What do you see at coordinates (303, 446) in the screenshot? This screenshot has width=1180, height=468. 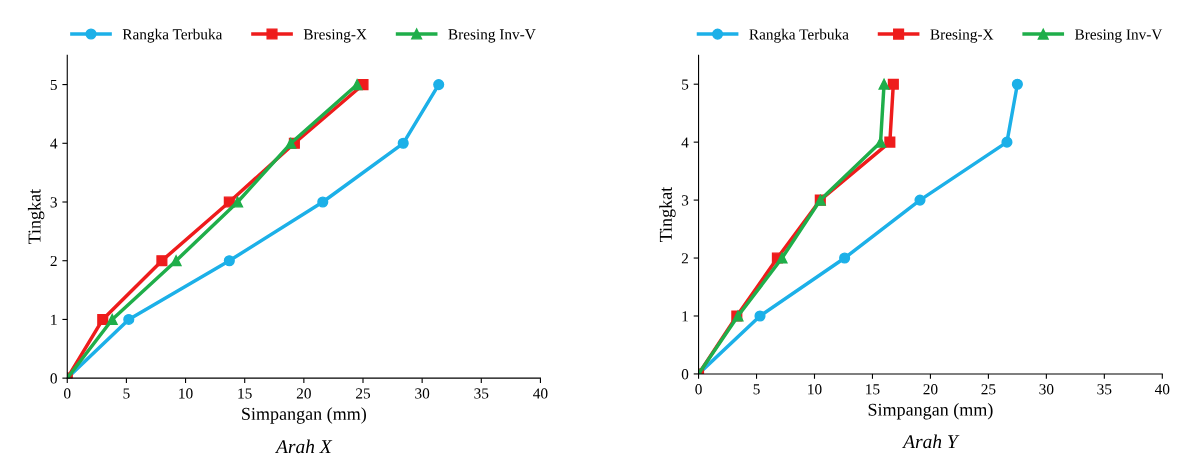 I see `text: Arah X` at bounding box center [303, 446].